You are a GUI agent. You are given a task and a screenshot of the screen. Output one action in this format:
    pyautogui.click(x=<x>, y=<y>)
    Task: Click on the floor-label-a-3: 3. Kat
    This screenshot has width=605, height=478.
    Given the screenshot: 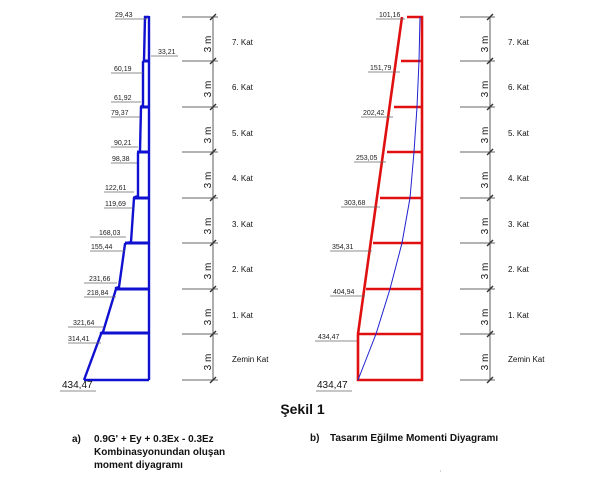 What is the action you would take?
    pyautogui.click(x=243, y=224)
    